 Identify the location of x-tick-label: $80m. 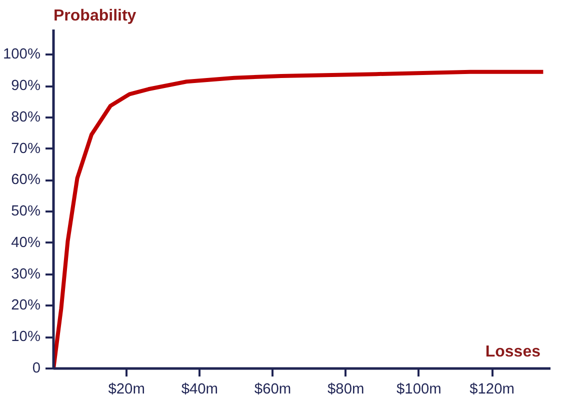
(346, 390).